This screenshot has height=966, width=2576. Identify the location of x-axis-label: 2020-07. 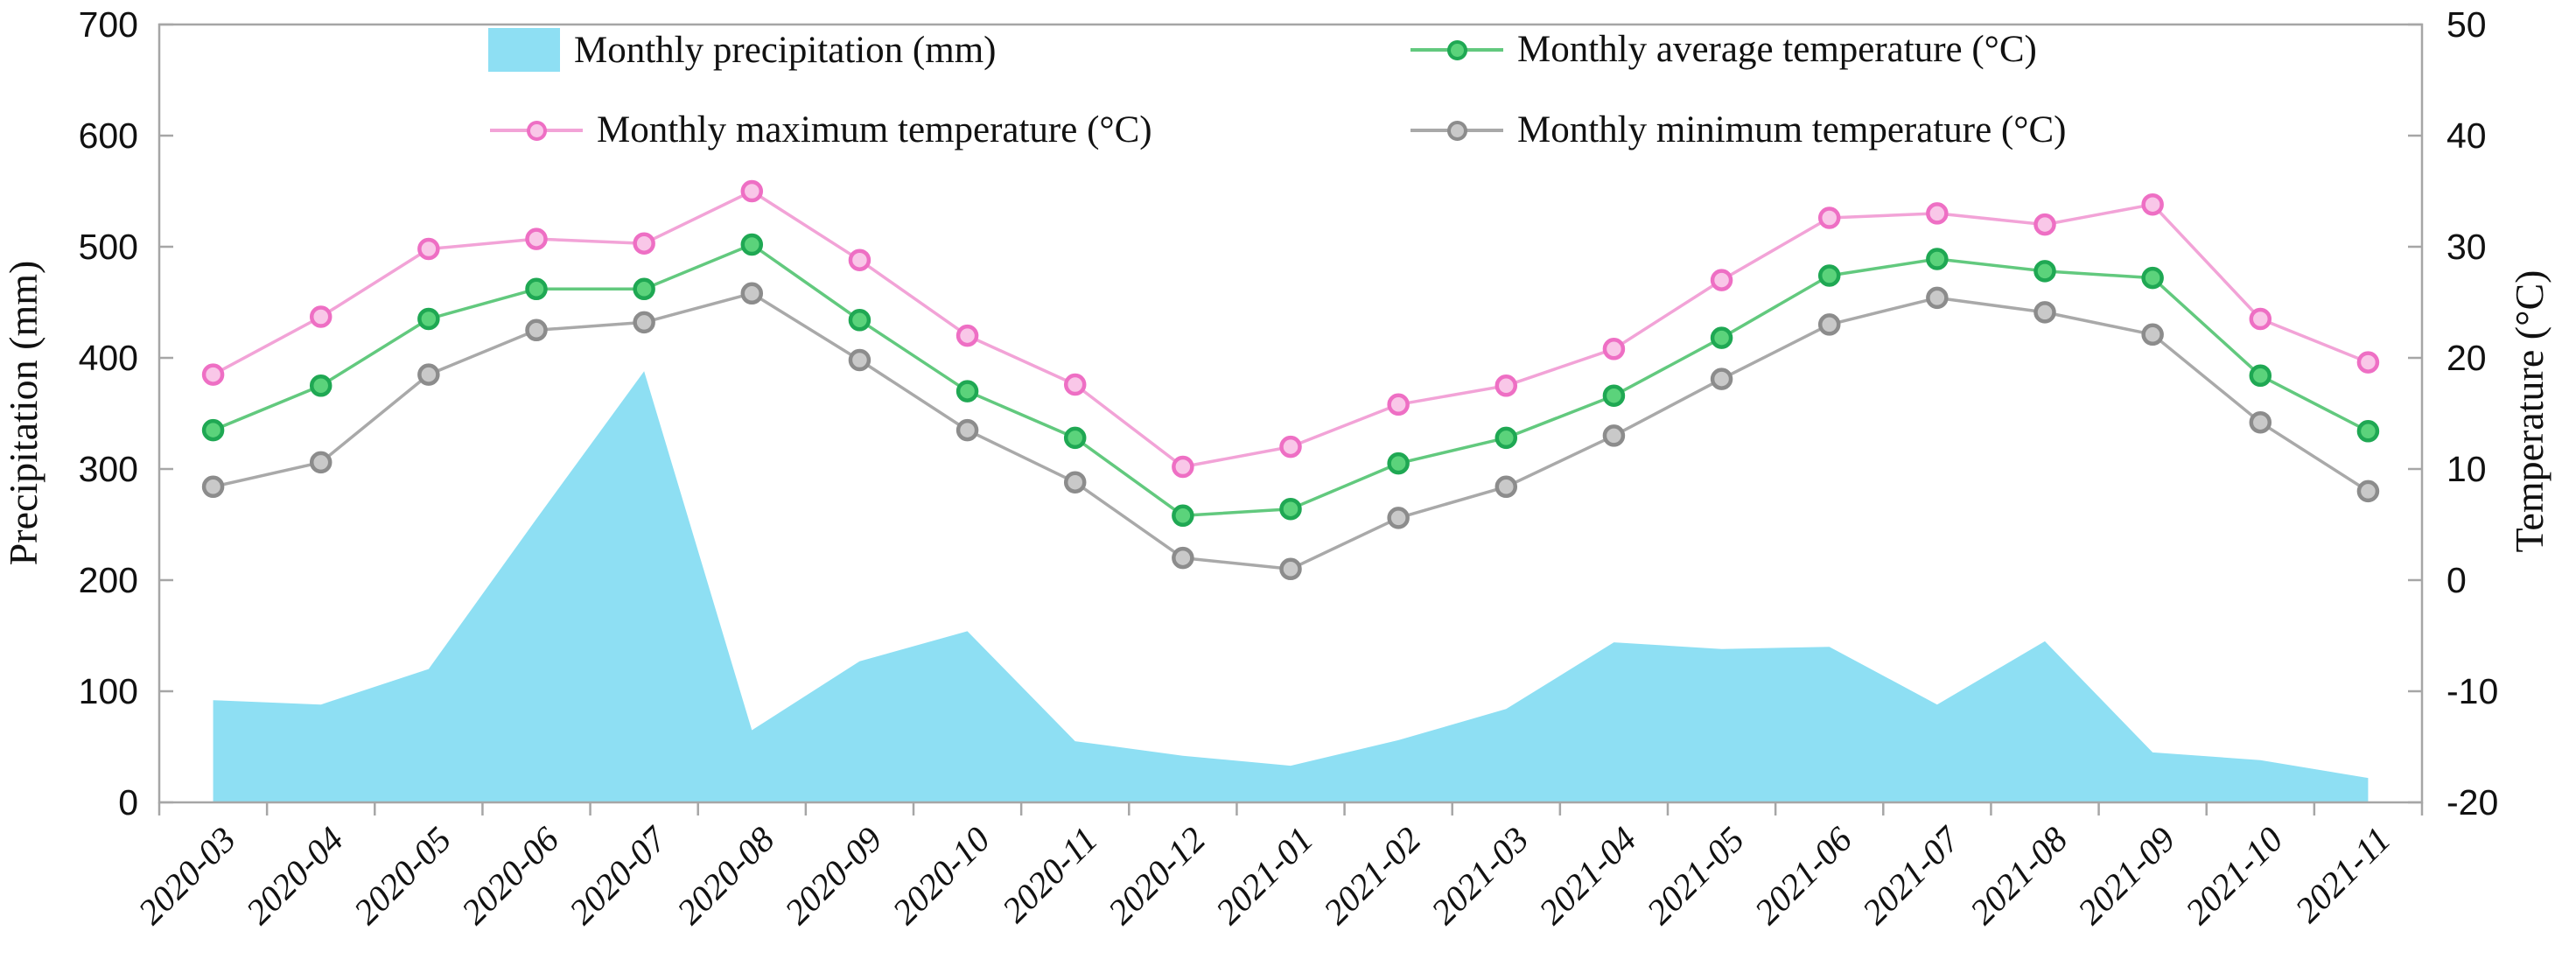
(618, 875).